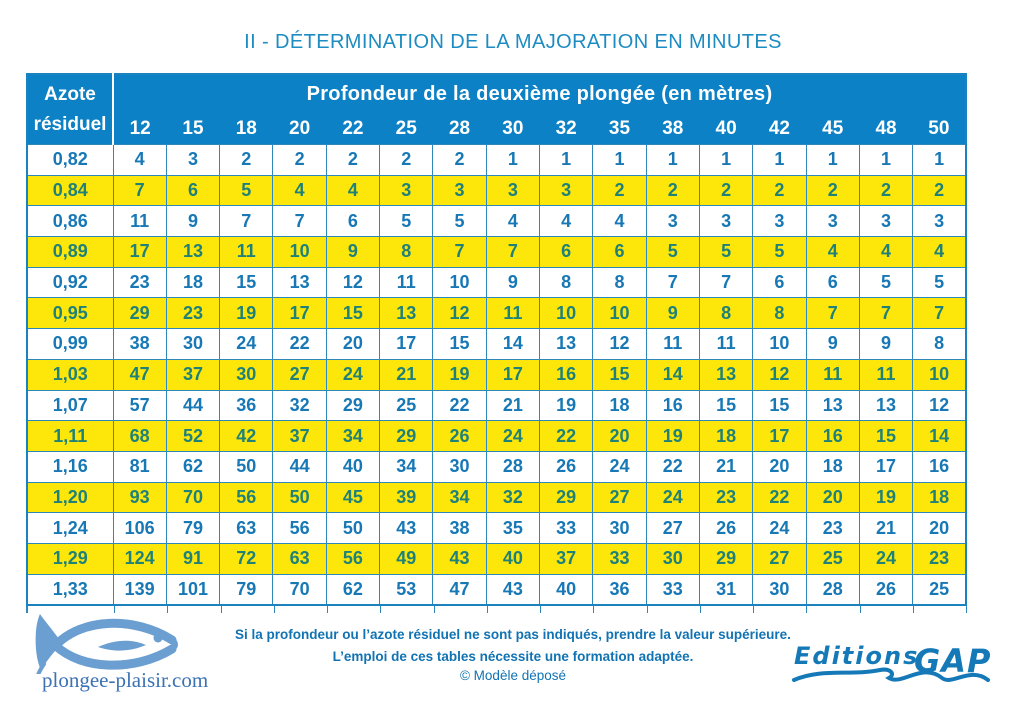 The height and width of the screenshot is (710, 1026). Describe the element at coordinates (496, 589) in the screenshot. I see `table-row: 1,33 139 101 79 70 62 53 47 43 40 36 33 31 30 28 26 25` at that location.